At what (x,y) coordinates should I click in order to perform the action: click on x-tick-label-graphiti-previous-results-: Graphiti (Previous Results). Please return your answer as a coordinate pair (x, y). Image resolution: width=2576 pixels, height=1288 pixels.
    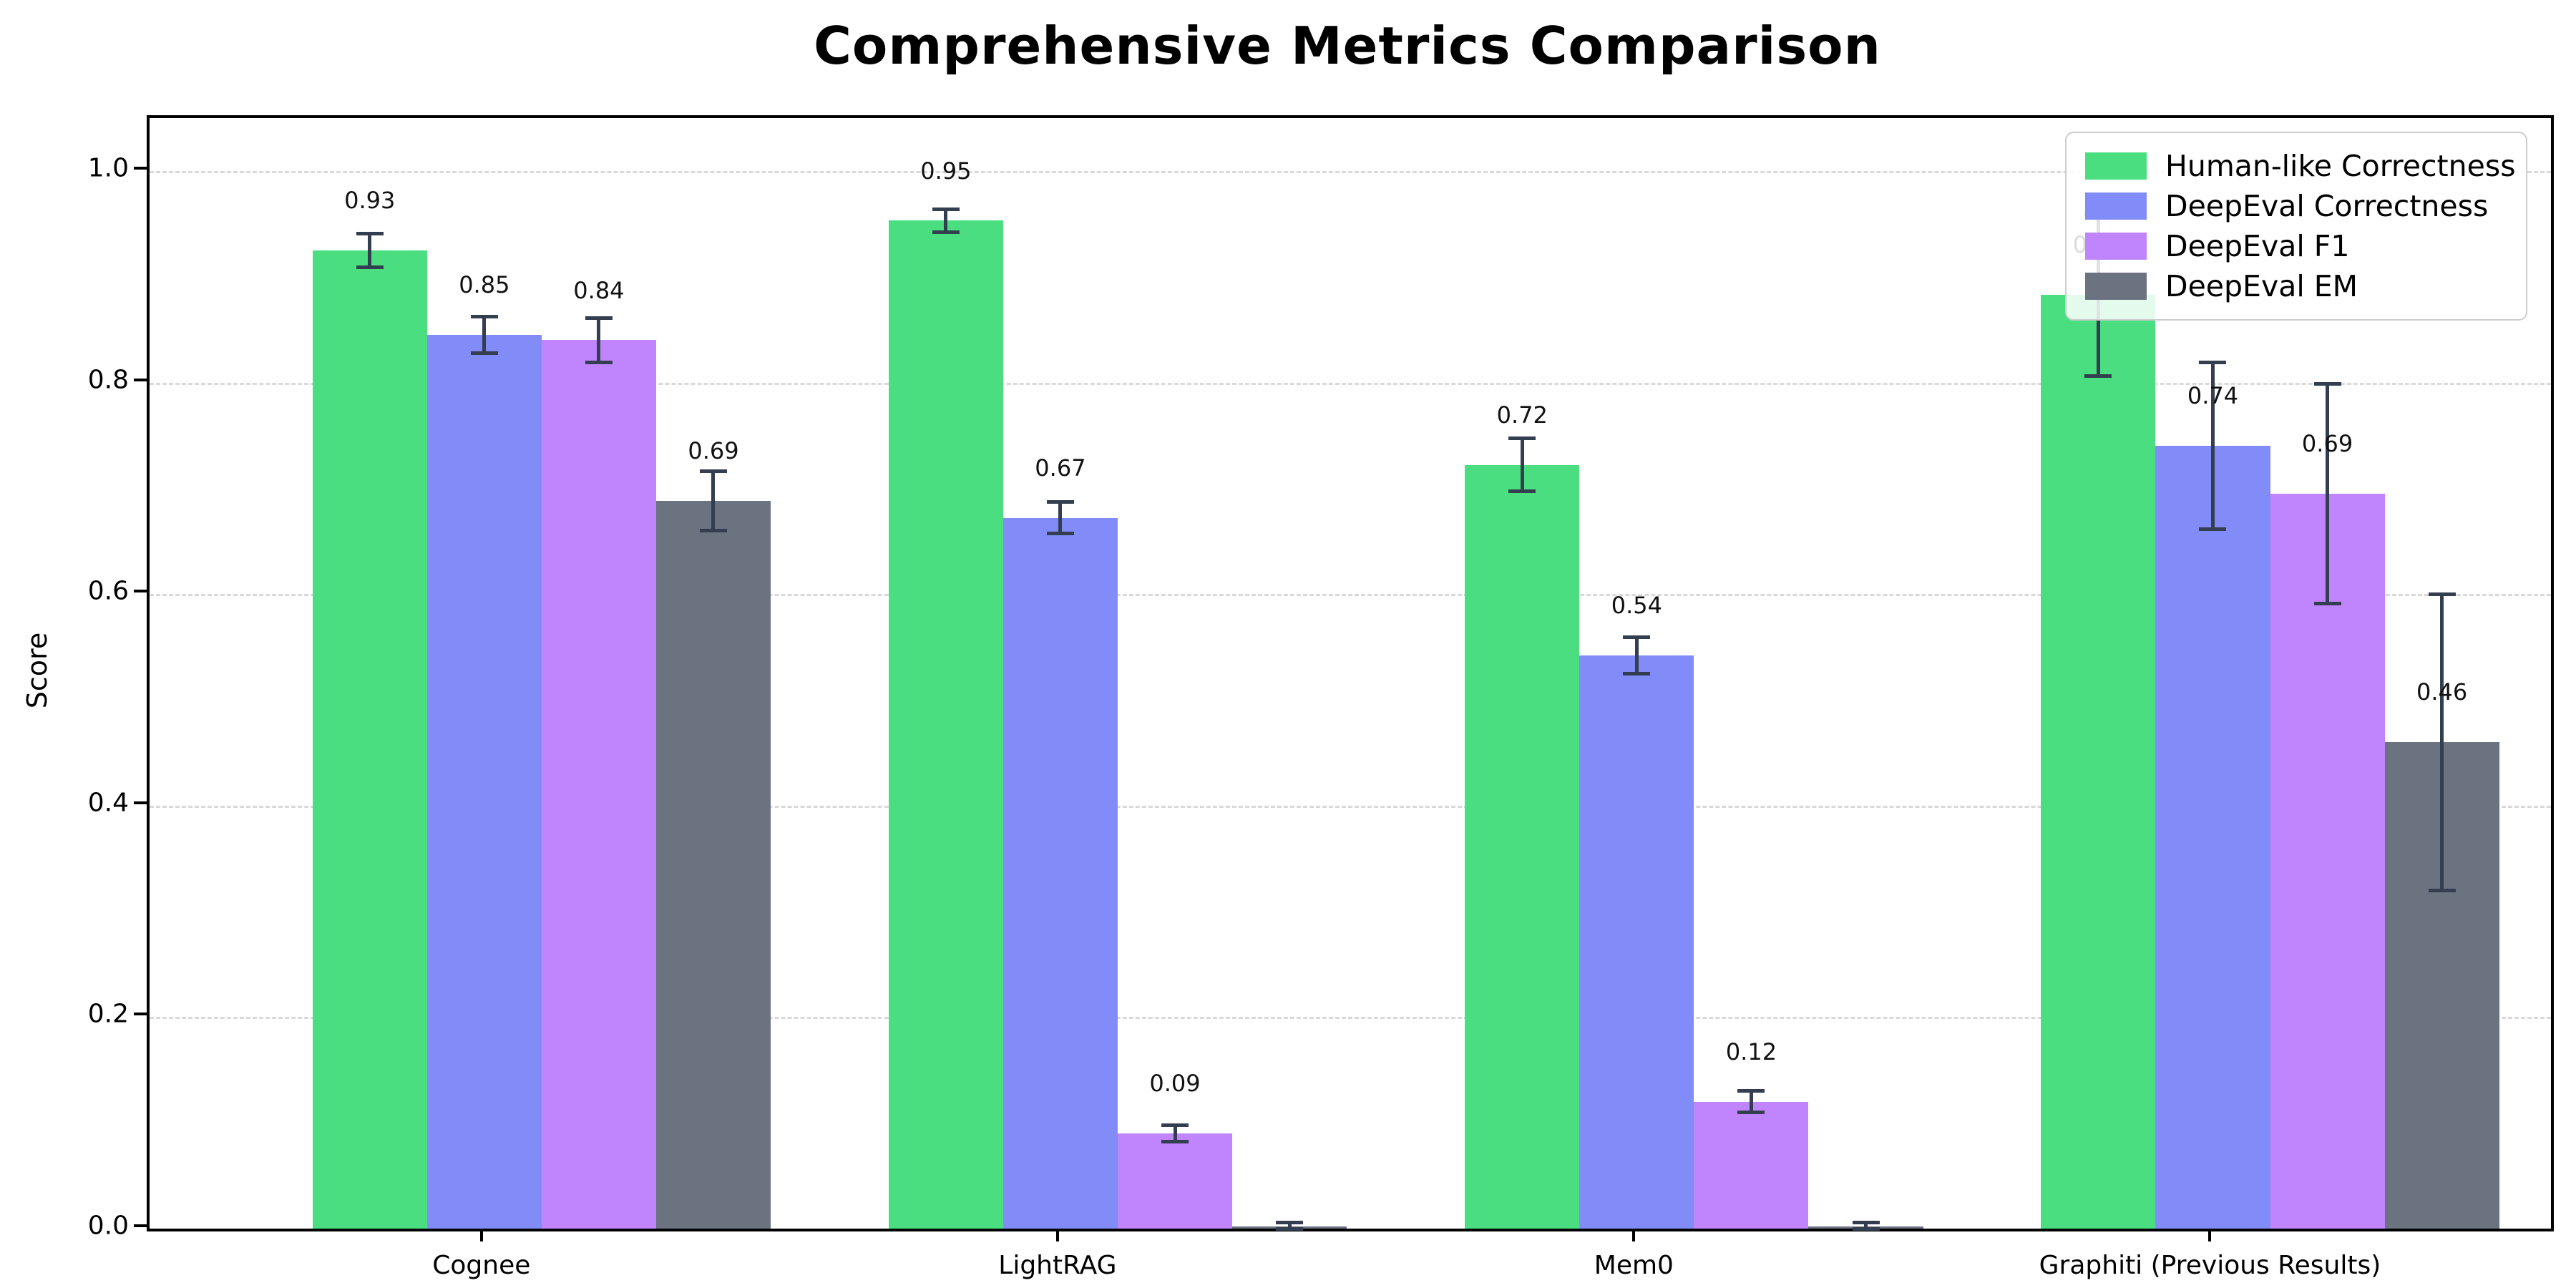
    Looking at the image, I should click on (2210, 1265).